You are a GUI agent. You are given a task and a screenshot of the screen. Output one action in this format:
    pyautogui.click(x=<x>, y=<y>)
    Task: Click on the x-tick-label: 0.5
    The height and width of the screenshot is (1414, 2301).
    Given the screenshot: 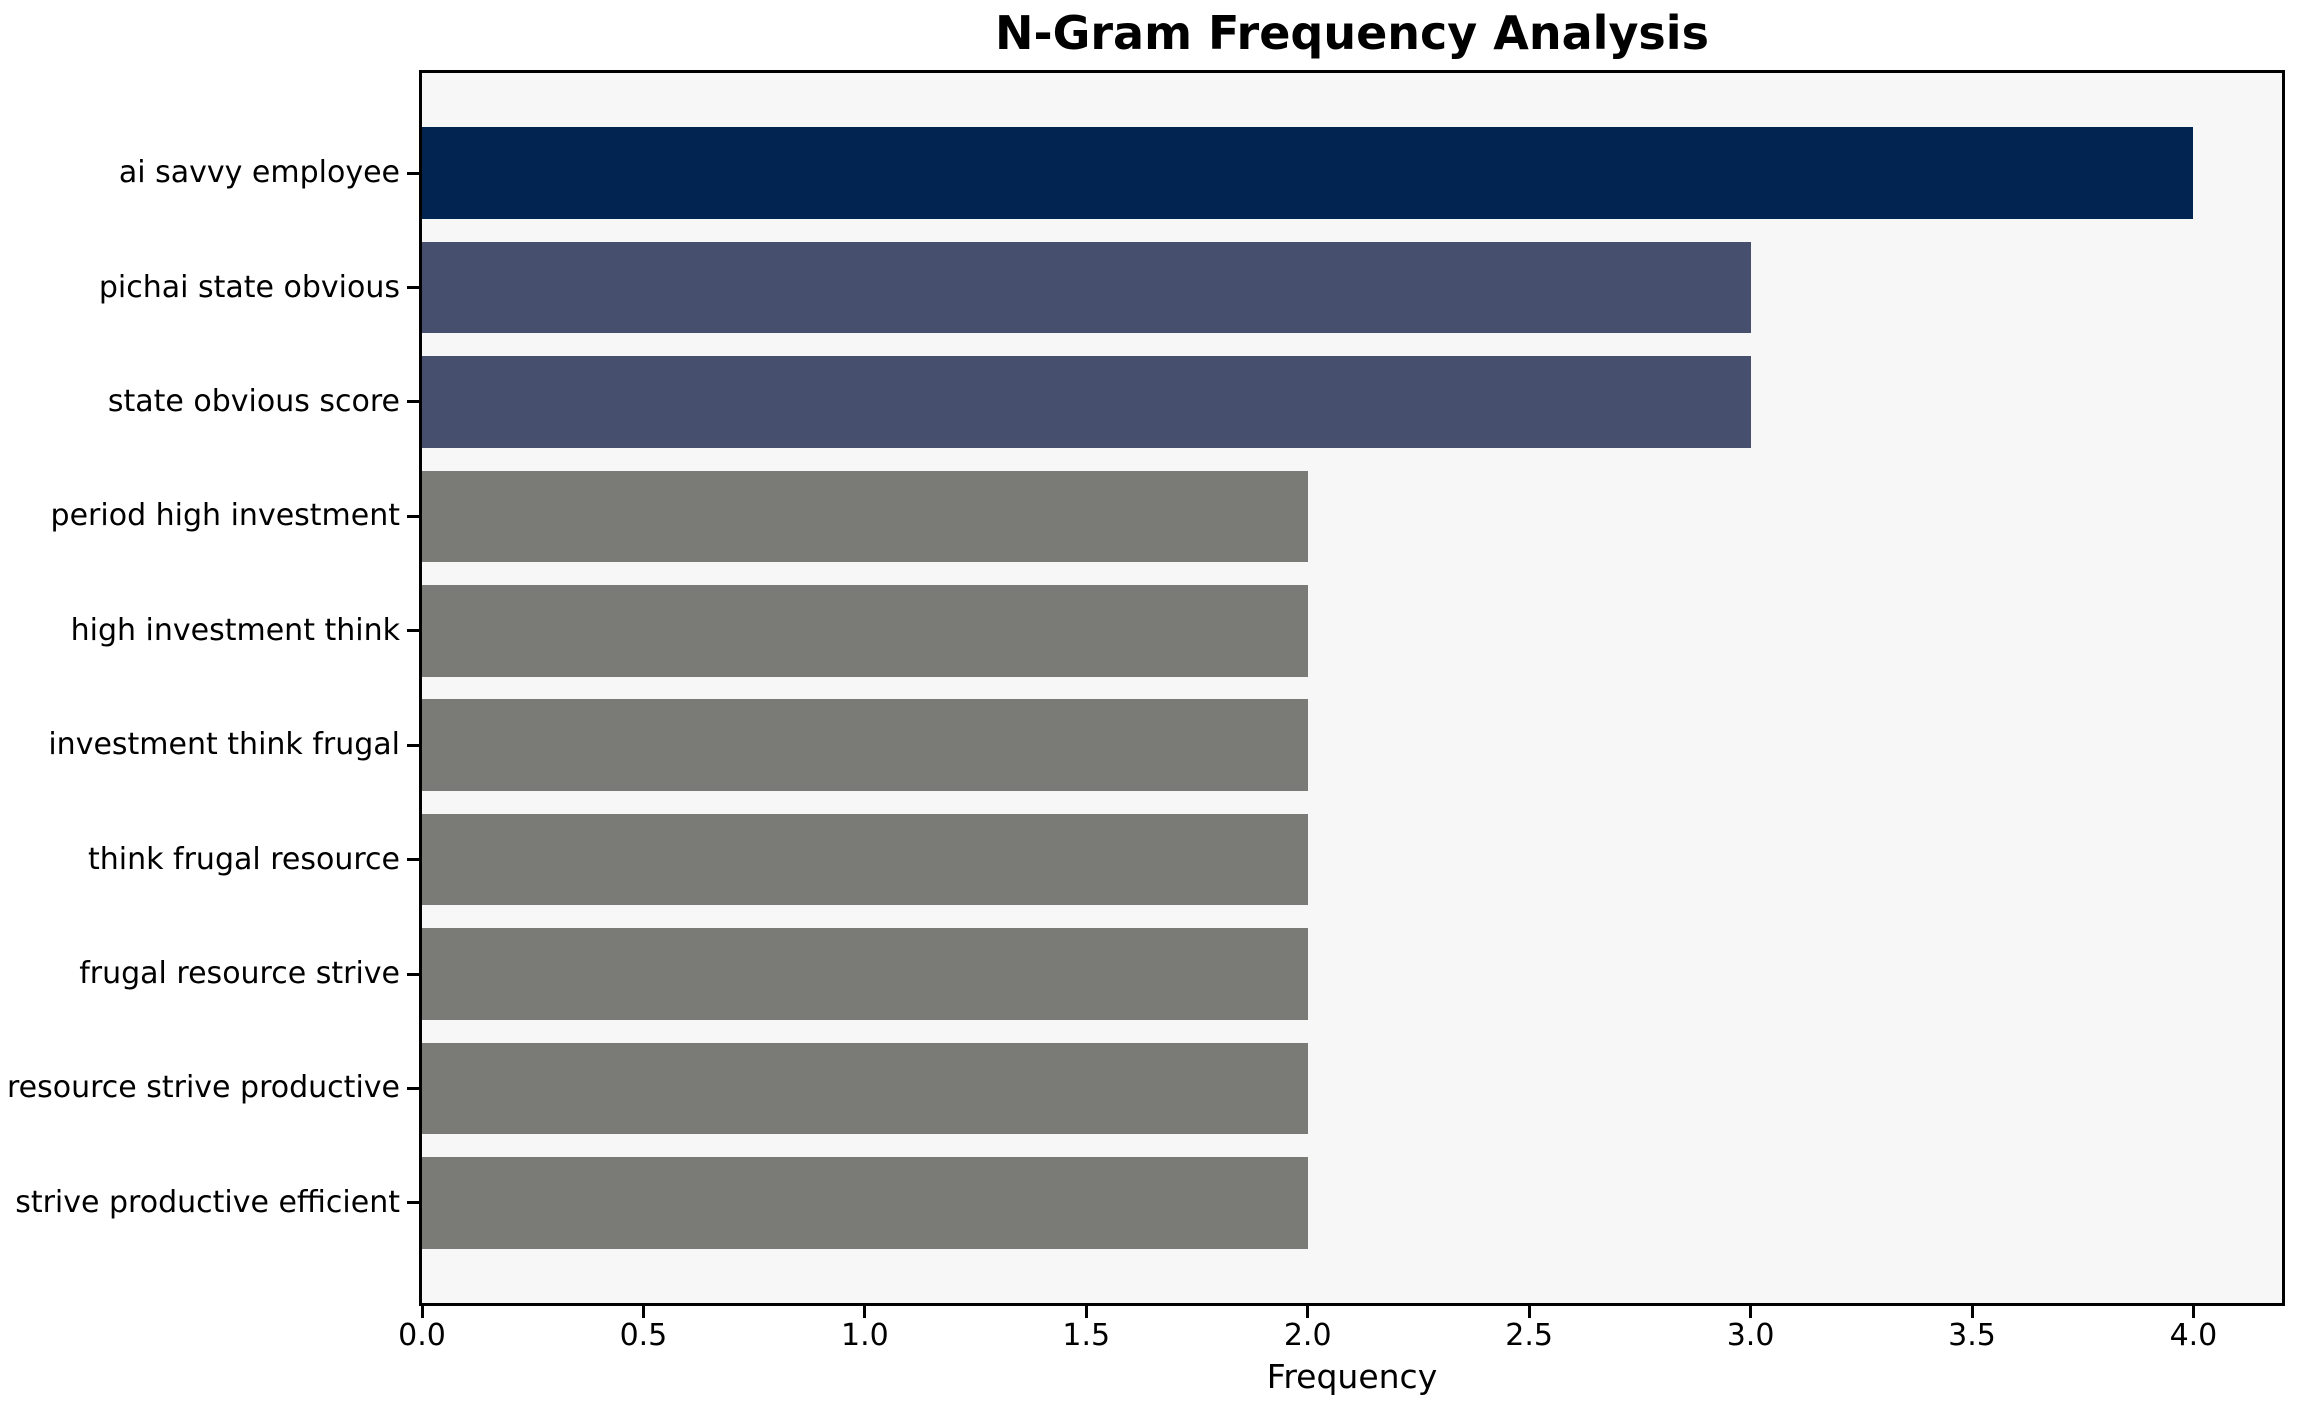 What is the action you would take?
    pyautogui.click(x=643, y=1335)
    